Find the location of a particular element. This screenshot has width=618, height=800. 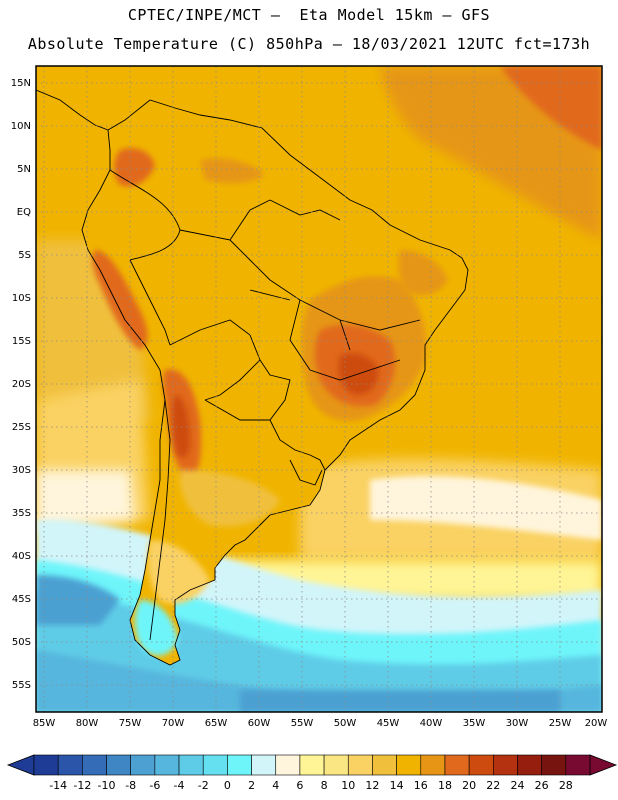

uruguay-border is located at coordinates (306, 472).